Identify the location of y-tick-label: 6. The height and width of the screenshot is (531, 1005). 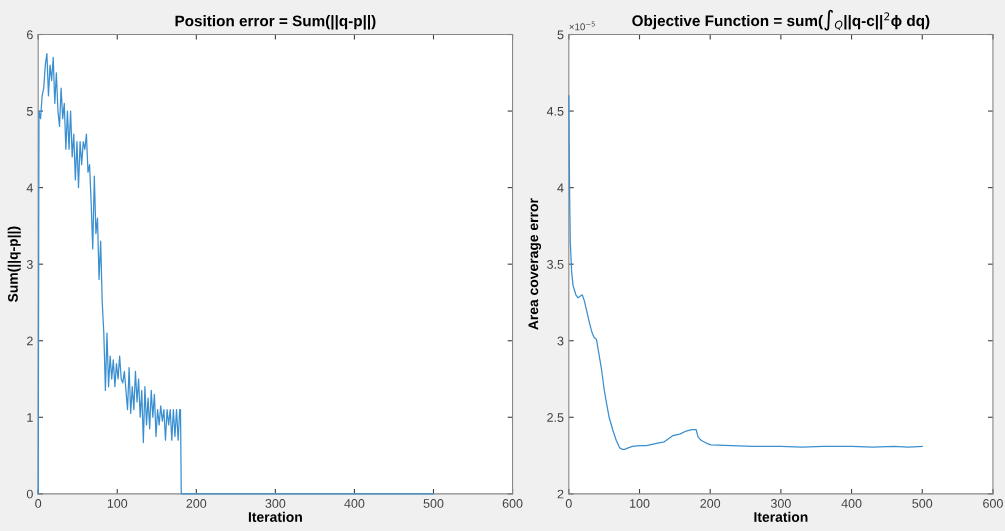
(30, 35).